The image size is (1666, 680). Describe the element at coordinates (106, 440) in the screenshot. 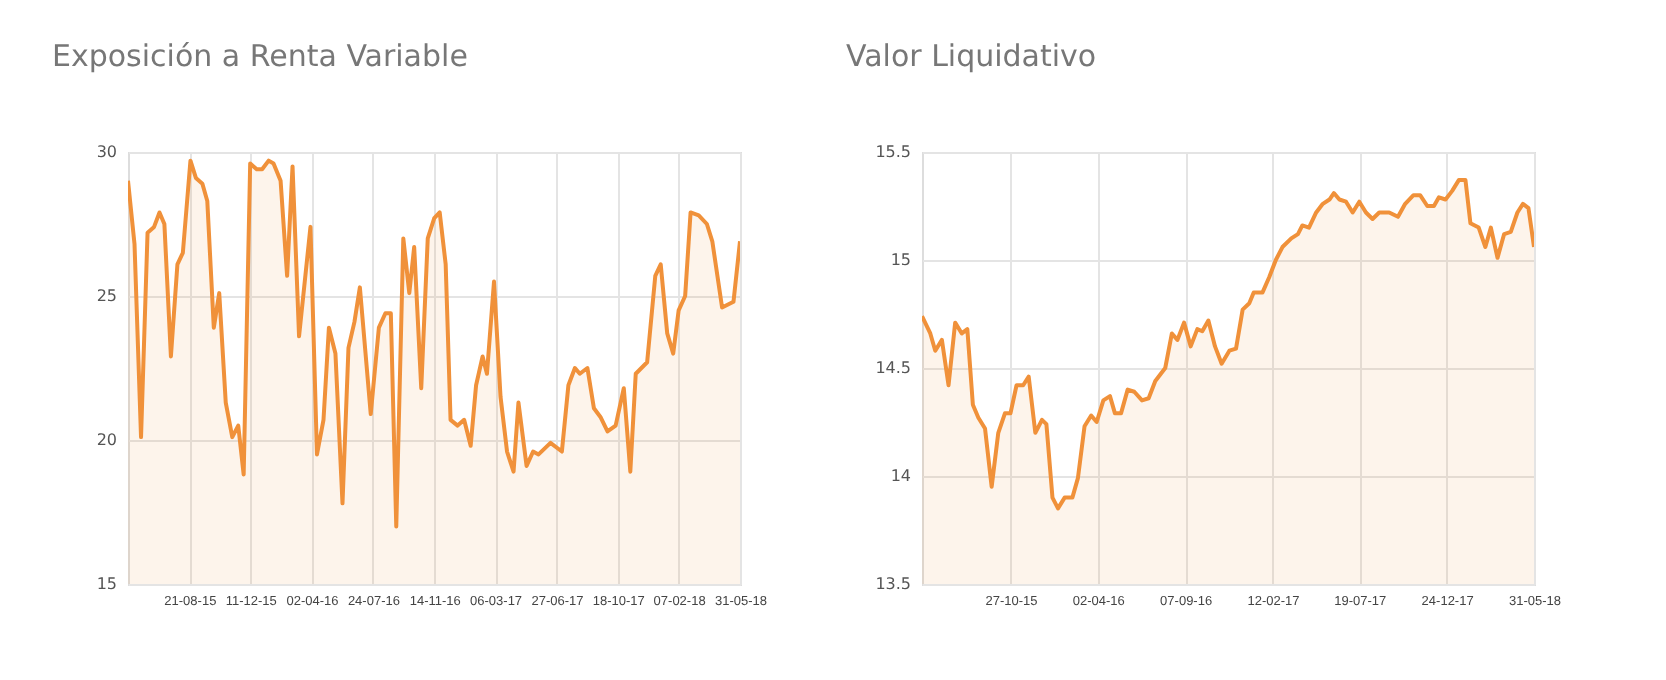

I see `y-tick-label: 20` at that location.